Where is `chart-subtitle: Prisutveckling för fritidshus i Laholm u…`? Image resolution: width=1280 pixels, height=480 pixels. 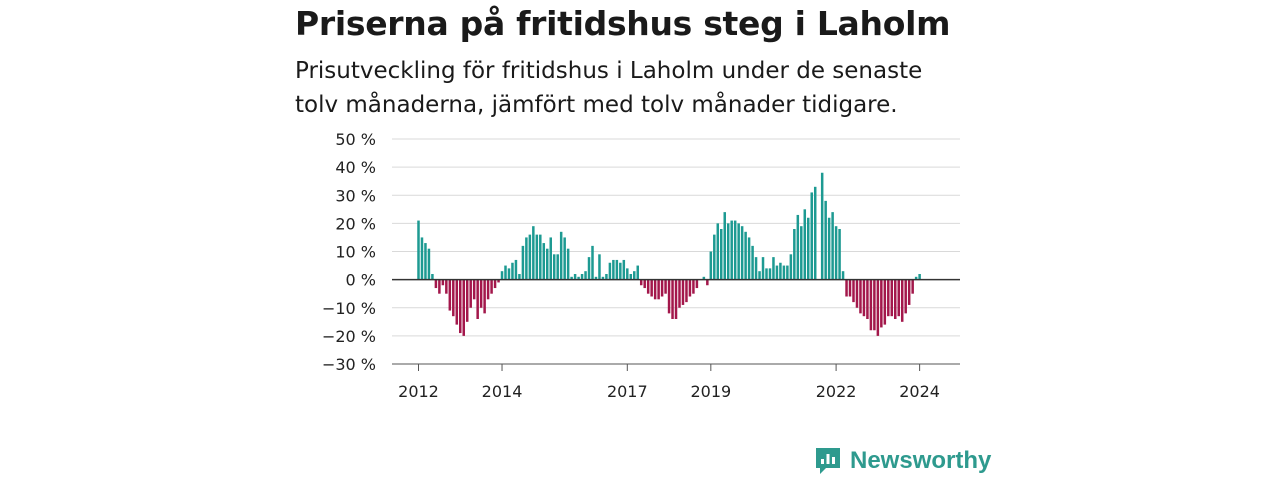
chart-subtitle: Prisutveckling för fritidshus i Laholm u… is located at coordinates (609, 88).